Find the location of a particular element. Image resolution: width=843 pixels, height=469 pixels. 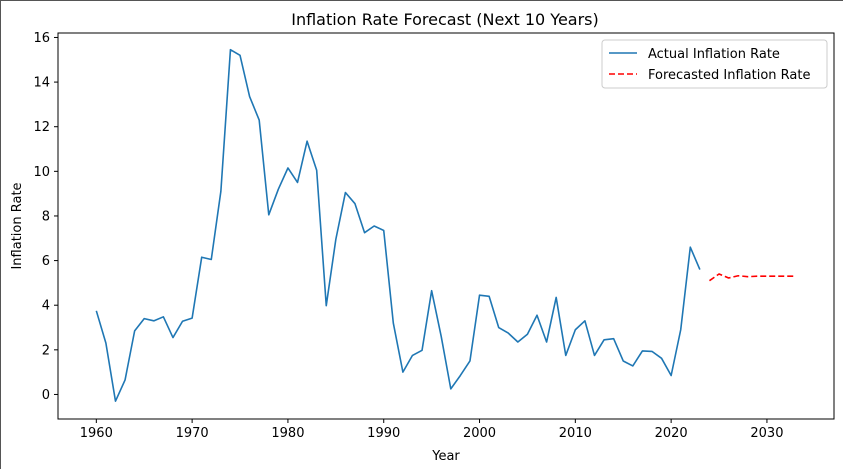

chart-title: Inflation Rate Forecast (Next 10 Years) is located at coordinates (445, 19).